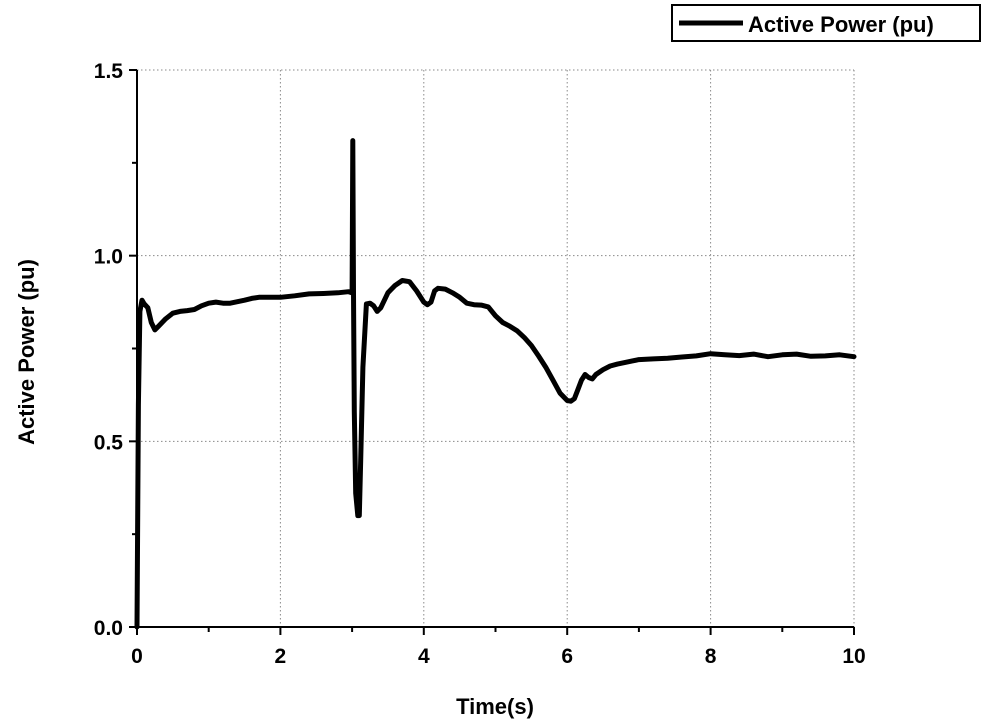  What do you see at coordinates (109, 71) in the screenshot?
I see `y-tick-label-3: 1.5` at bounding box center [109, 71].